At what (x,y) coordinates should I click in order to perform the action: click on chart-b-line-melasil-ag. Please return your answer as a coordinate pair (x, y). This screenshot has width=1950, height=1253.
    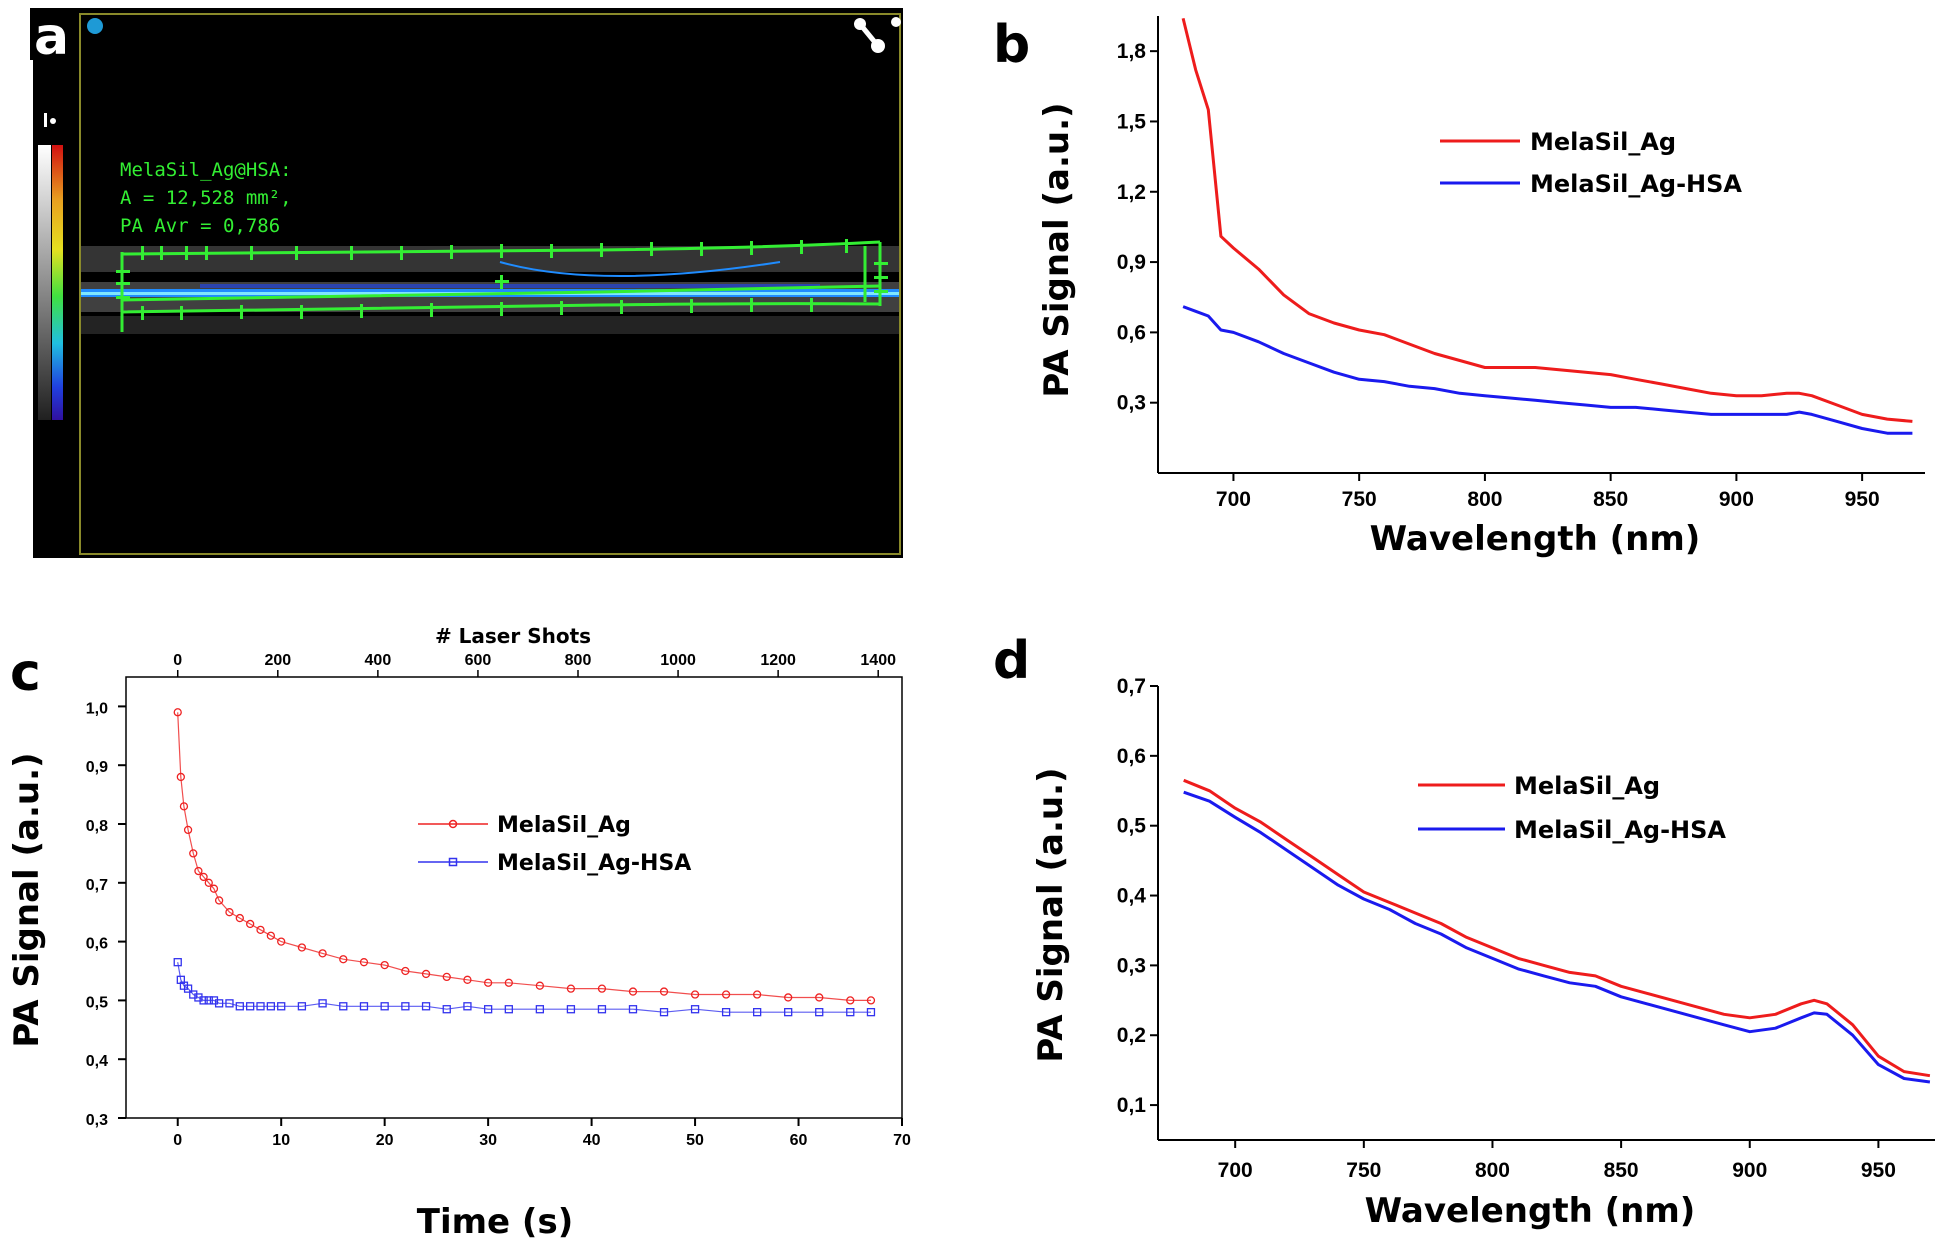
    Looking at the image, I should click on (1547, 220).